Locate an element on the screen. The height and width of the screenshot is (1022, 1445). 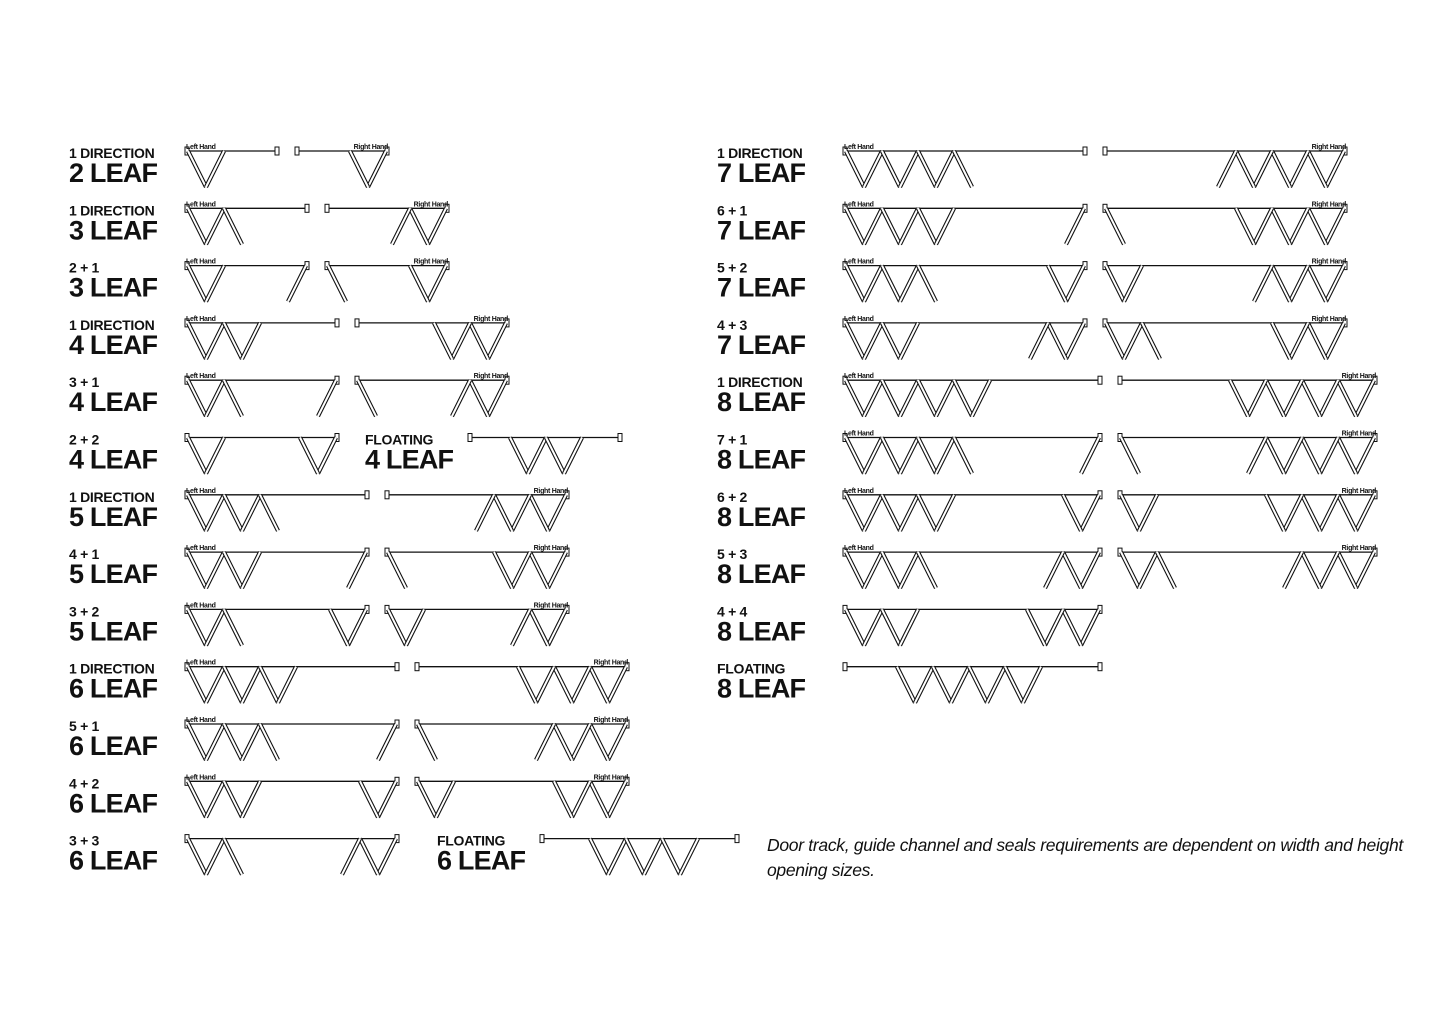
configuration-row: 2 + 13 LEAF Left Hand Right Hand is located at coordinates (259, 281).